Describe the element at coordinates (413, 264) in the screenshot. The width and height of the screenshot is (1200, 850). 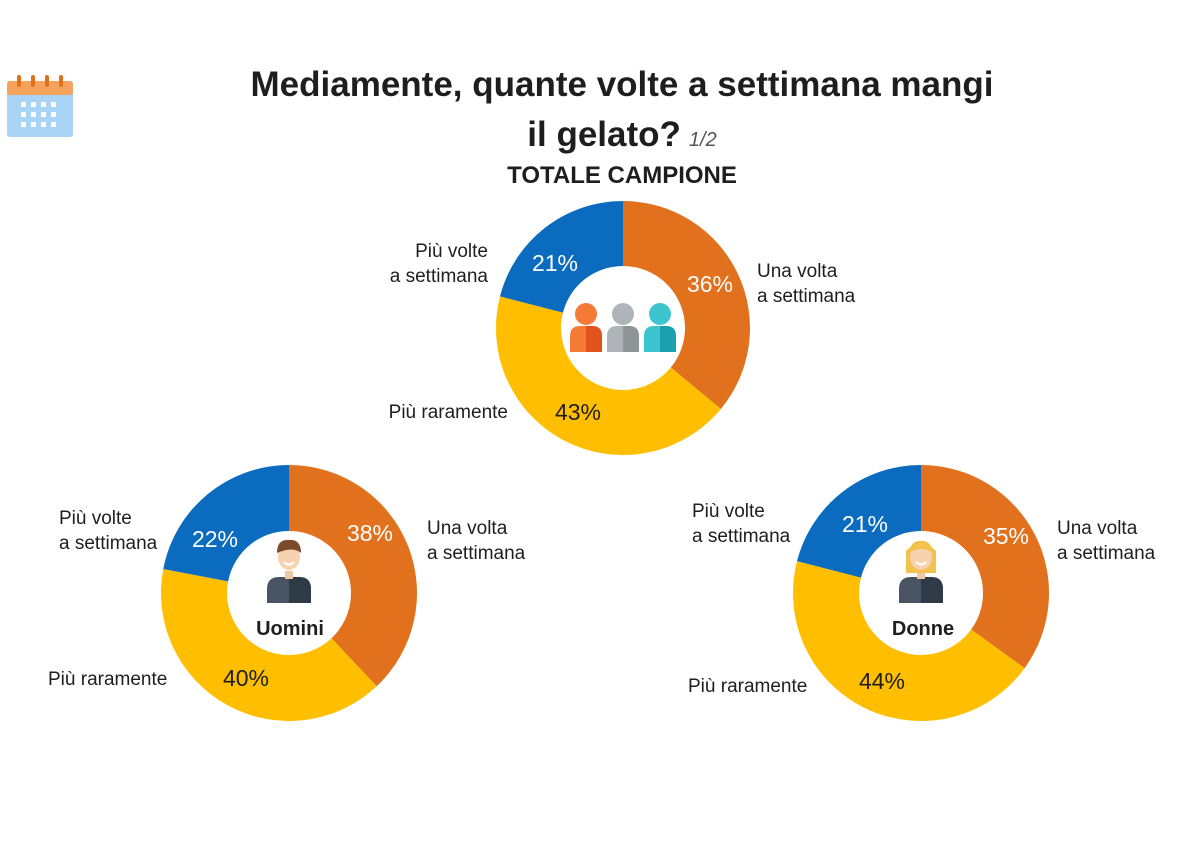
I see `label-piu-volte-total: Più volte a settimana` at that location.